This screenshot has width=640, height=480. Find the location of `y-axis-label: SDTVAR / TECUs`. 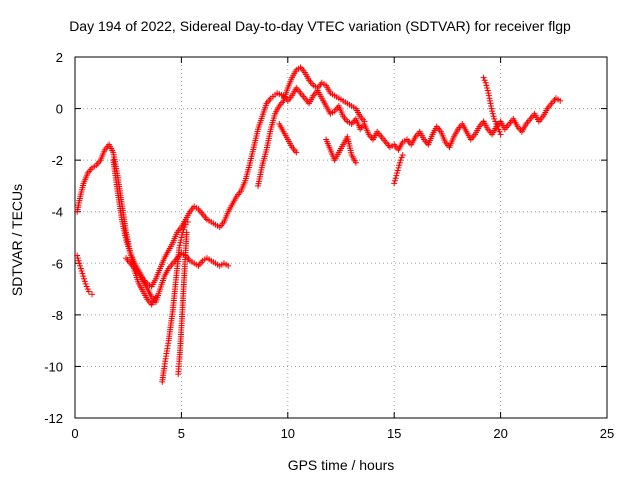

y-axis-label: SDTVAR / TECUs is located at coordinates (17, 240).